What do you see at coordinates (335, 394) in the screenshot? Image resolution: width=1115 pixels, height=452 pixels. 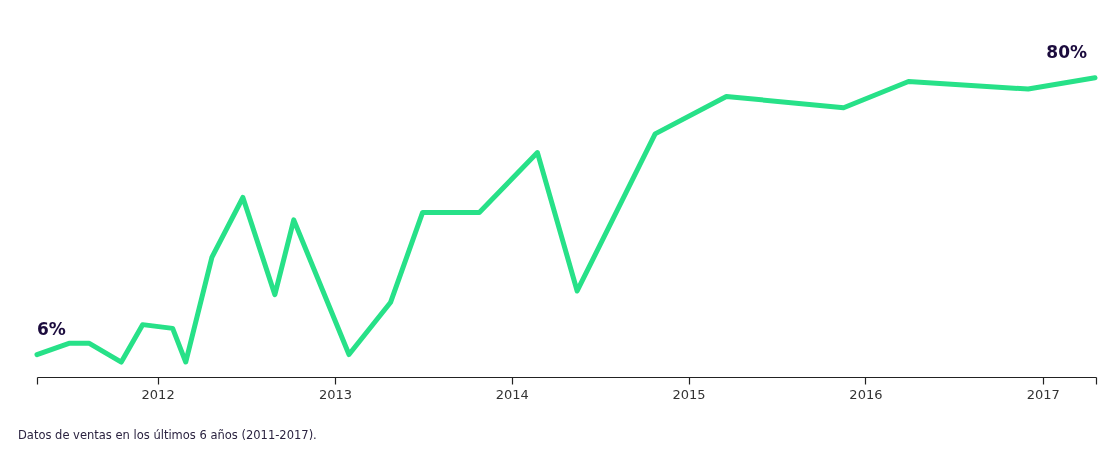 I see `x-tick-label: 2013` at bounding box center [335, 394].